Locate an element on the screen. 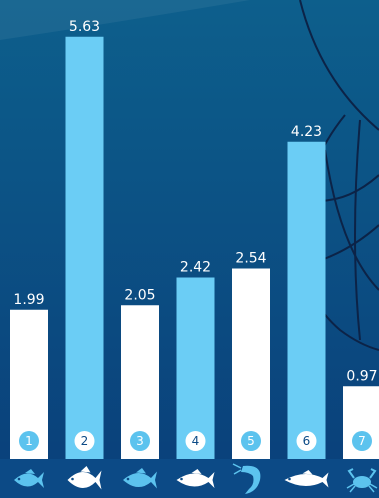 This screenshot has height=498, width=379. category-label-6: 6 is located at coordinates (307, 441).